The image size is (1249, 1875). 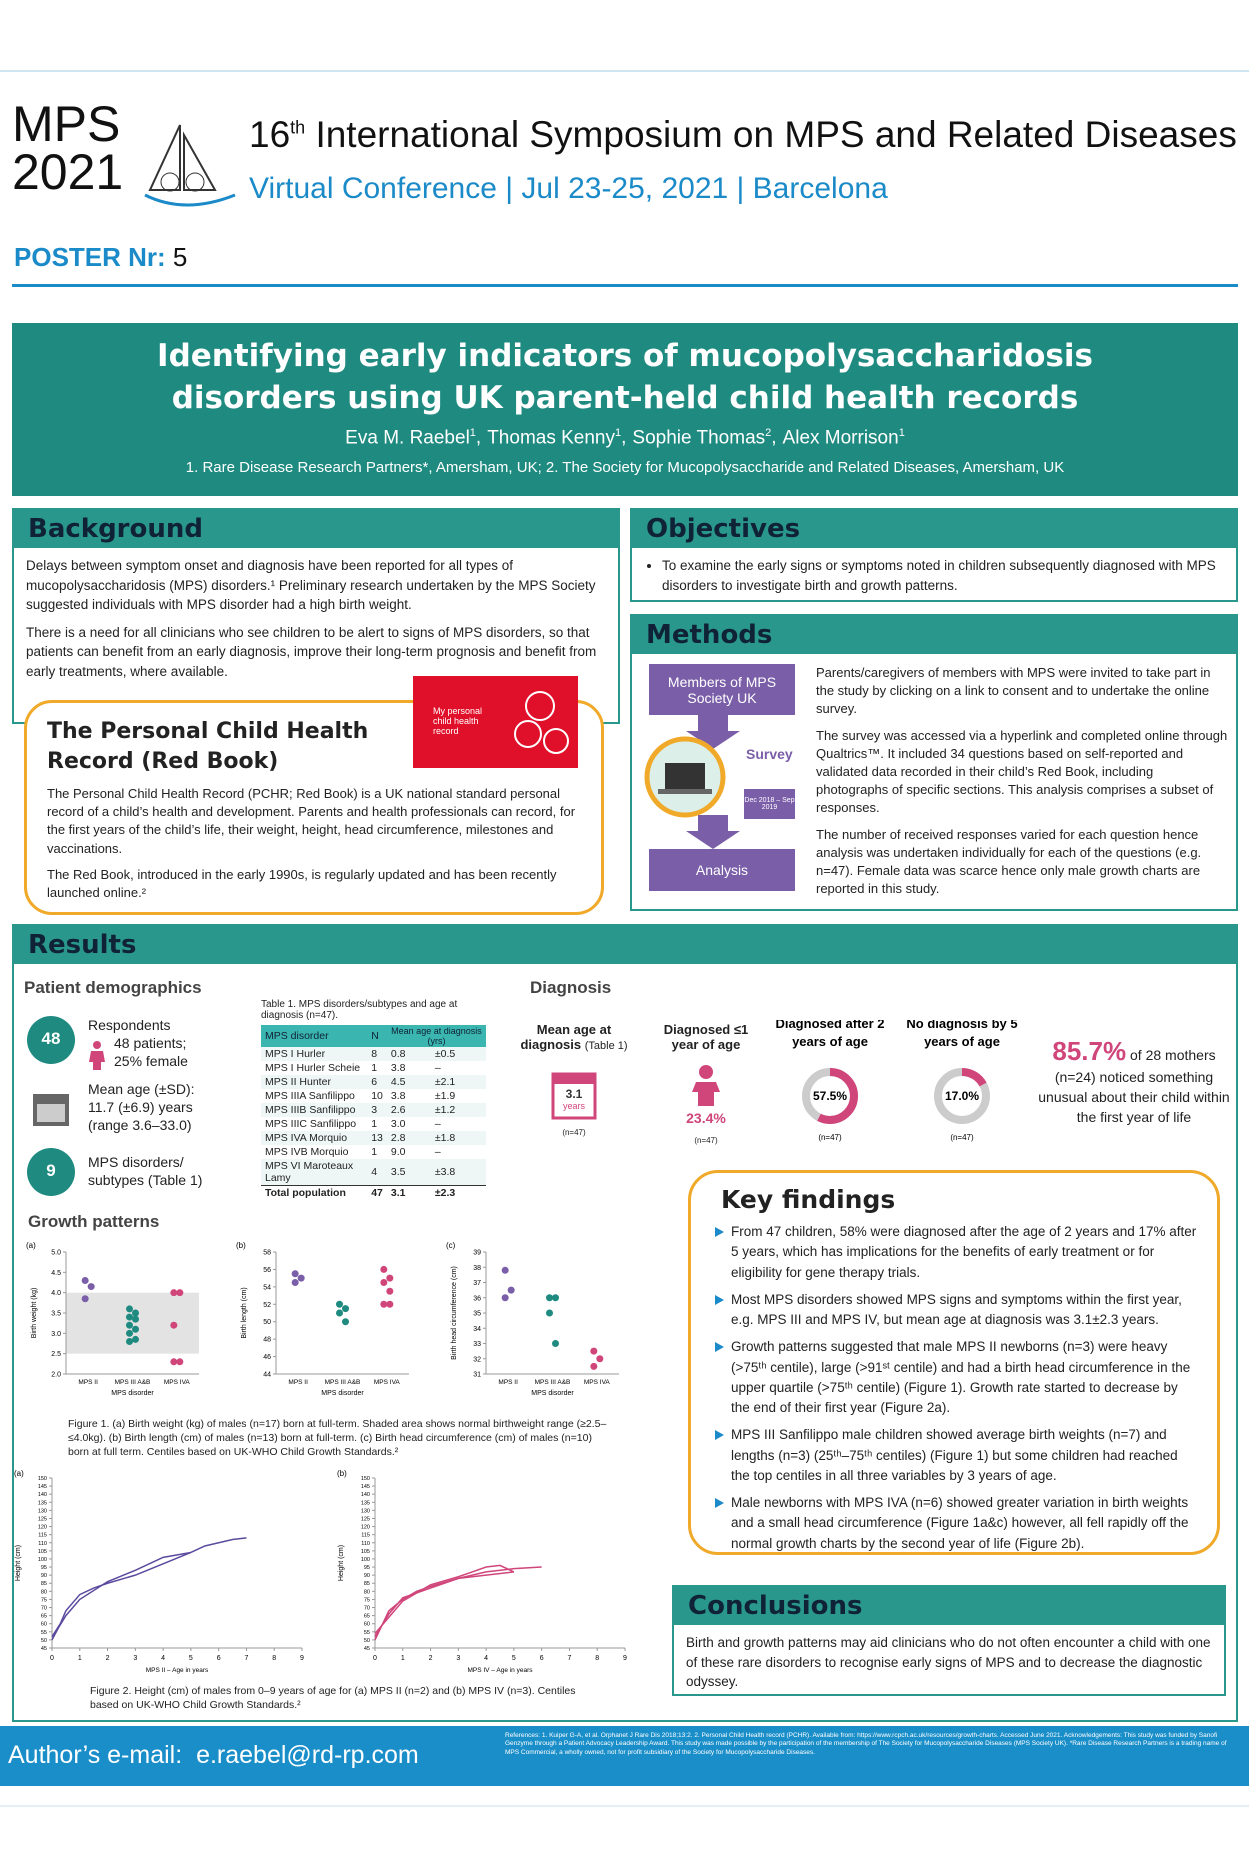 What do you see at coordinates (267, 1375) in the screenshot?
I see `y-tick-label: 44` at bounding box center [267, 1375].